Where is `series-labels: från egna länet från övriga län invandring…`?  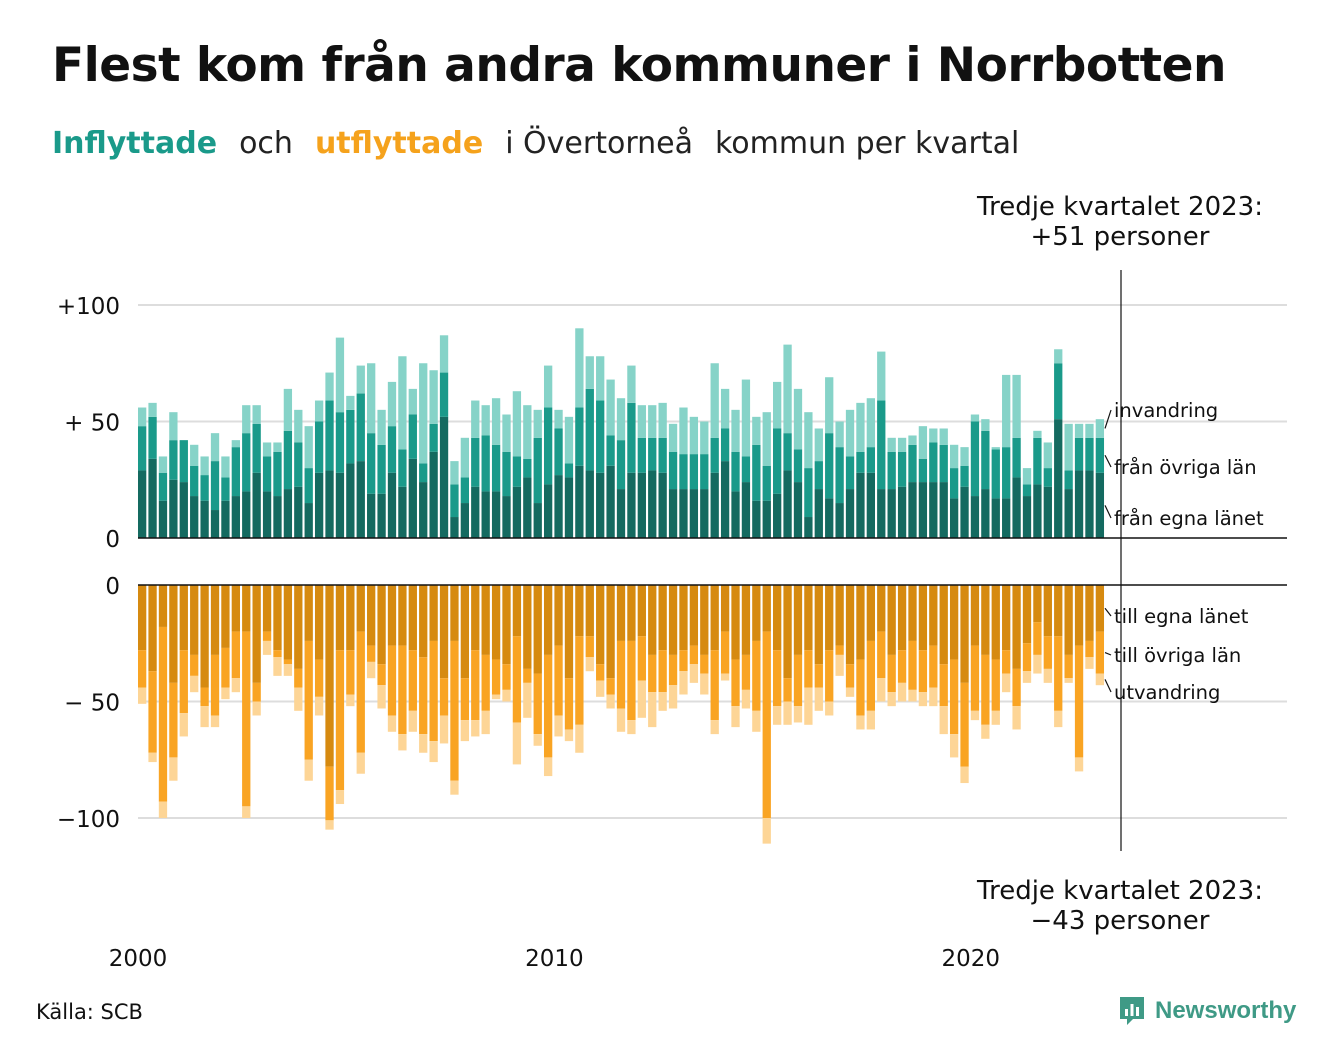
series-labels: från egna länet från övriga län invandring… is located at coordinates (1184, 551).